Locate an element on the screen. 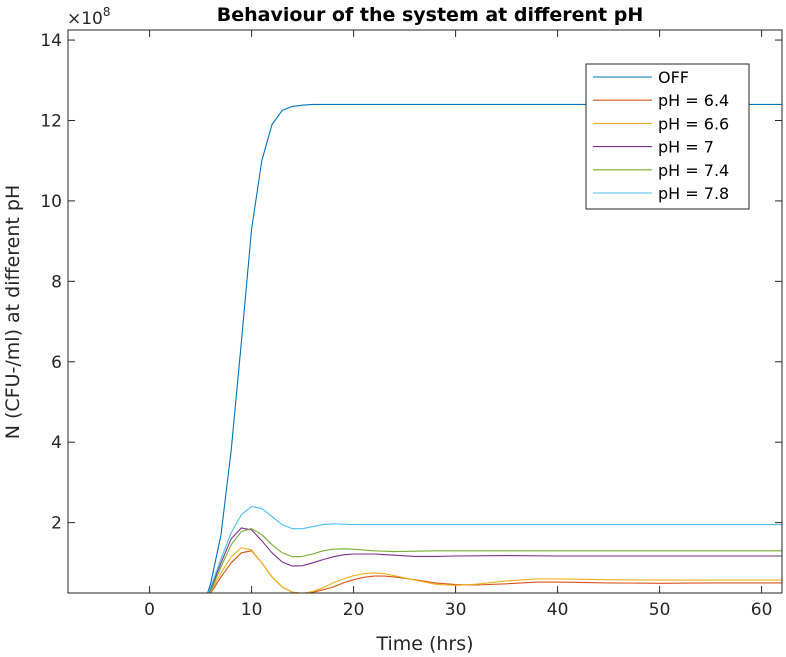 The width and height of the screenshot is (786, 657). legend-box is located at coordinates (667, 136).